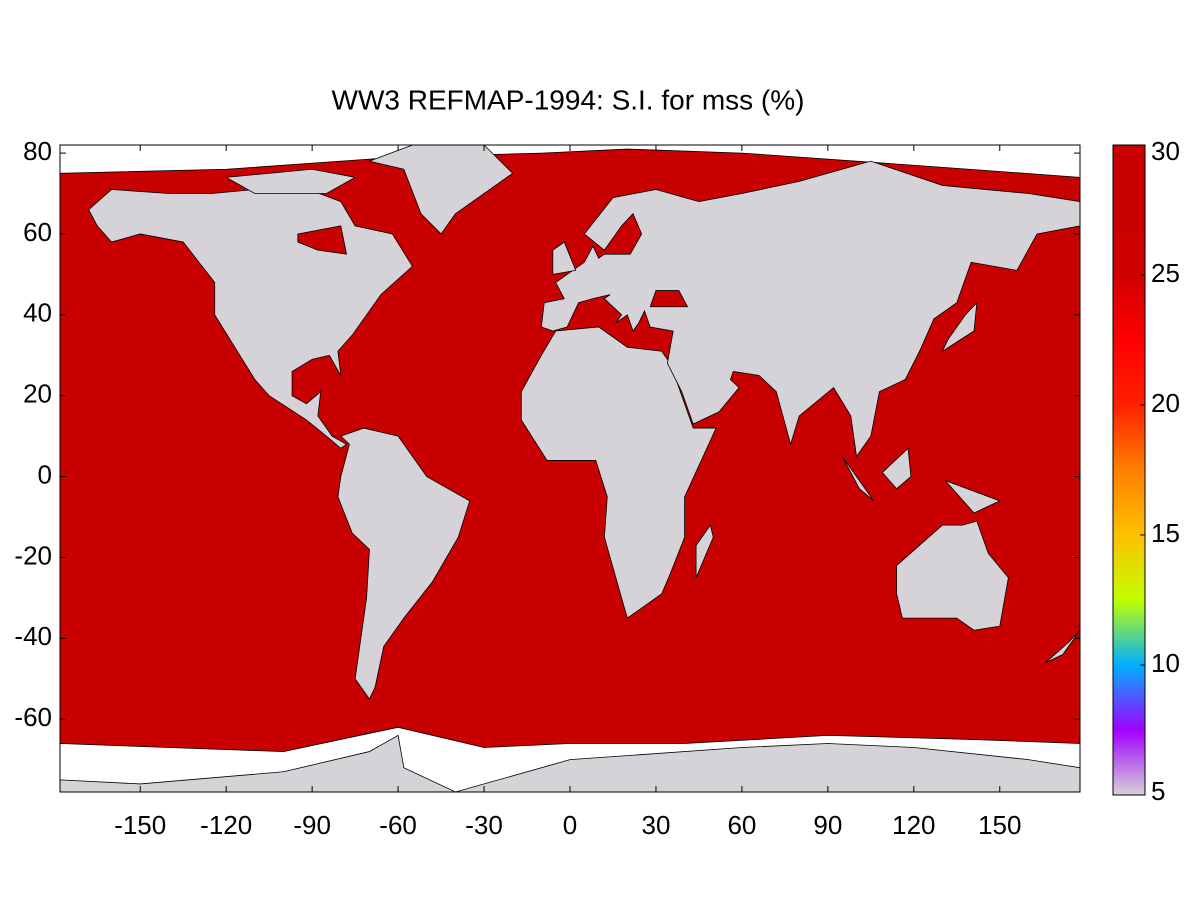 The width and height of the screenshot is (1200, 901). I want to click on x-tick-label: 90, so click(827, 825).